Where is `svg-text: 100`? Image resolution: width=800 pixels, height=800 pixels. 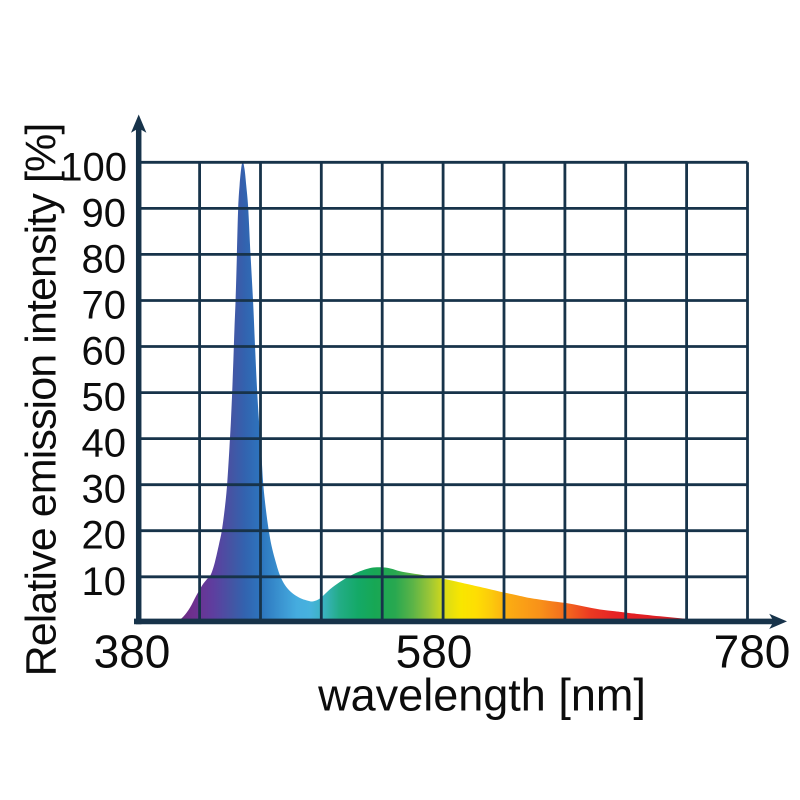
svg-text: 100 is located at coordinates (93, 167).